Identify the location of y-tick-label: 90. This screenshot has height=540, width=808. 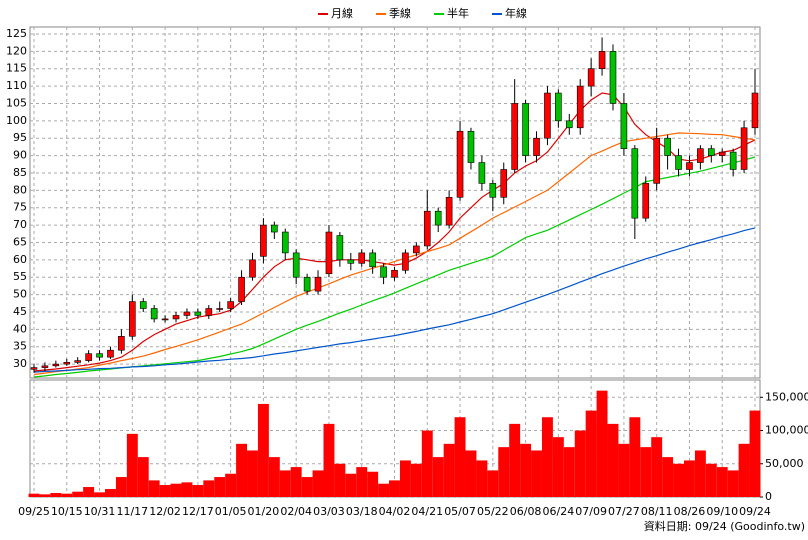
(20, 155).